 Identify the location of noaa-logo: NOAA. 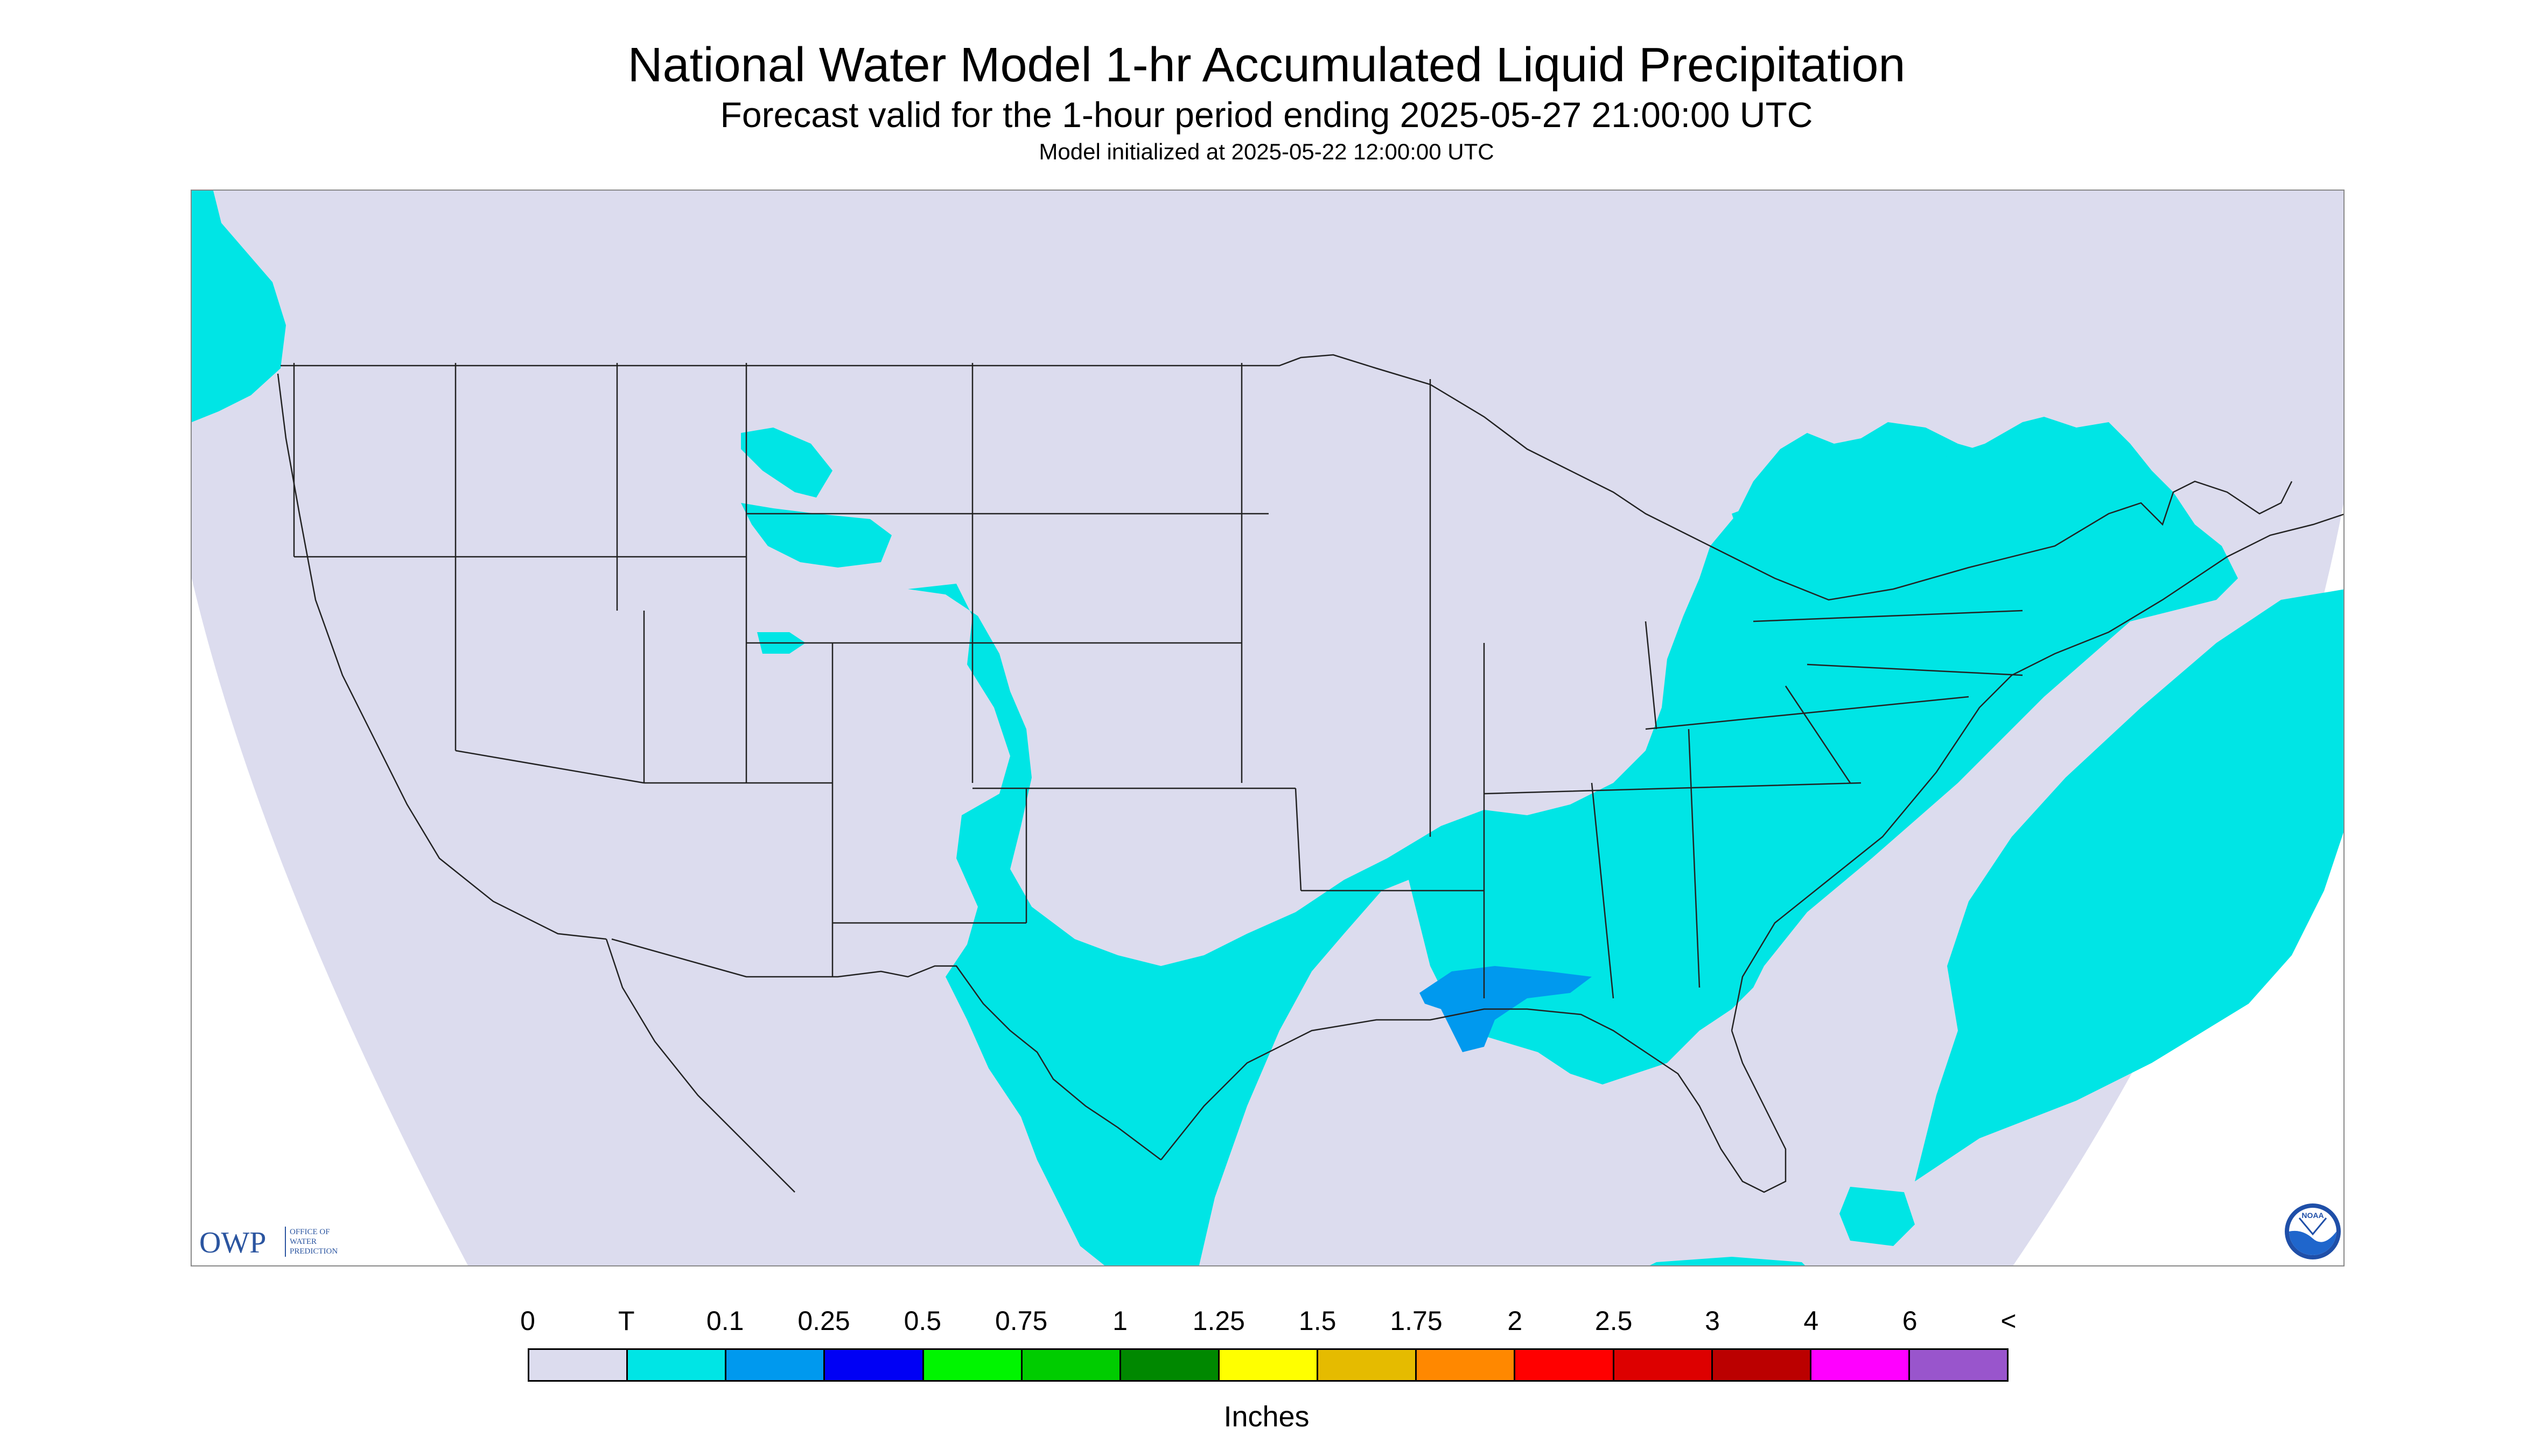
(2313, 1231).